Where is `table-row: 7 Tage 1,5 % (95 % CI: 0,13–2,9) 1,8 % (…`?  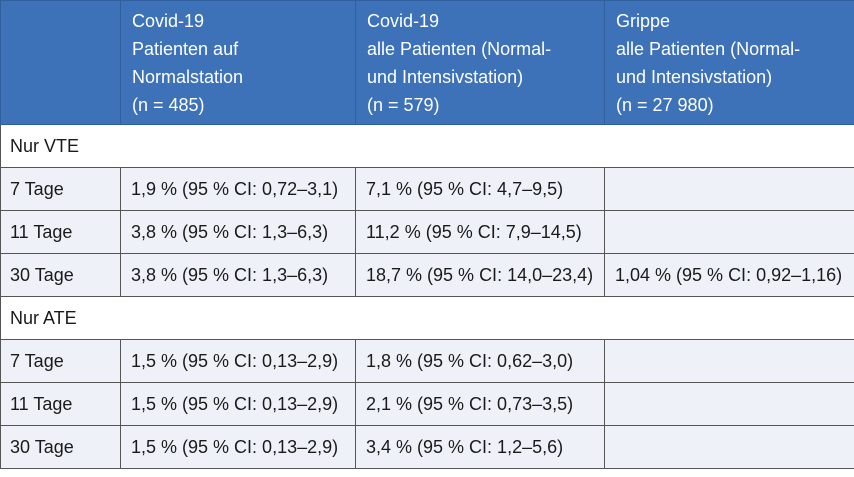 table-row: 7 Tage 1,5 % (95 % CI: 0,13–2,9) 1,8 % (… is located at coordinates (427, 361).